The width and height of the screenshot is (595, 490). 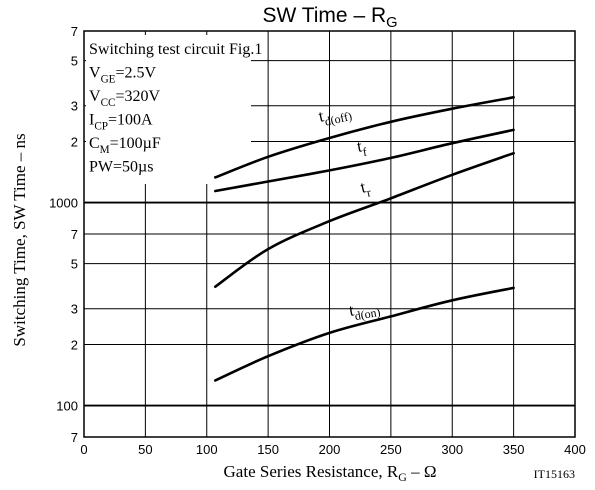 What do you see at coordinates (514, 449) in the screenshot?
I see `x-tick-label: 350` at bounding box center [514, 449].